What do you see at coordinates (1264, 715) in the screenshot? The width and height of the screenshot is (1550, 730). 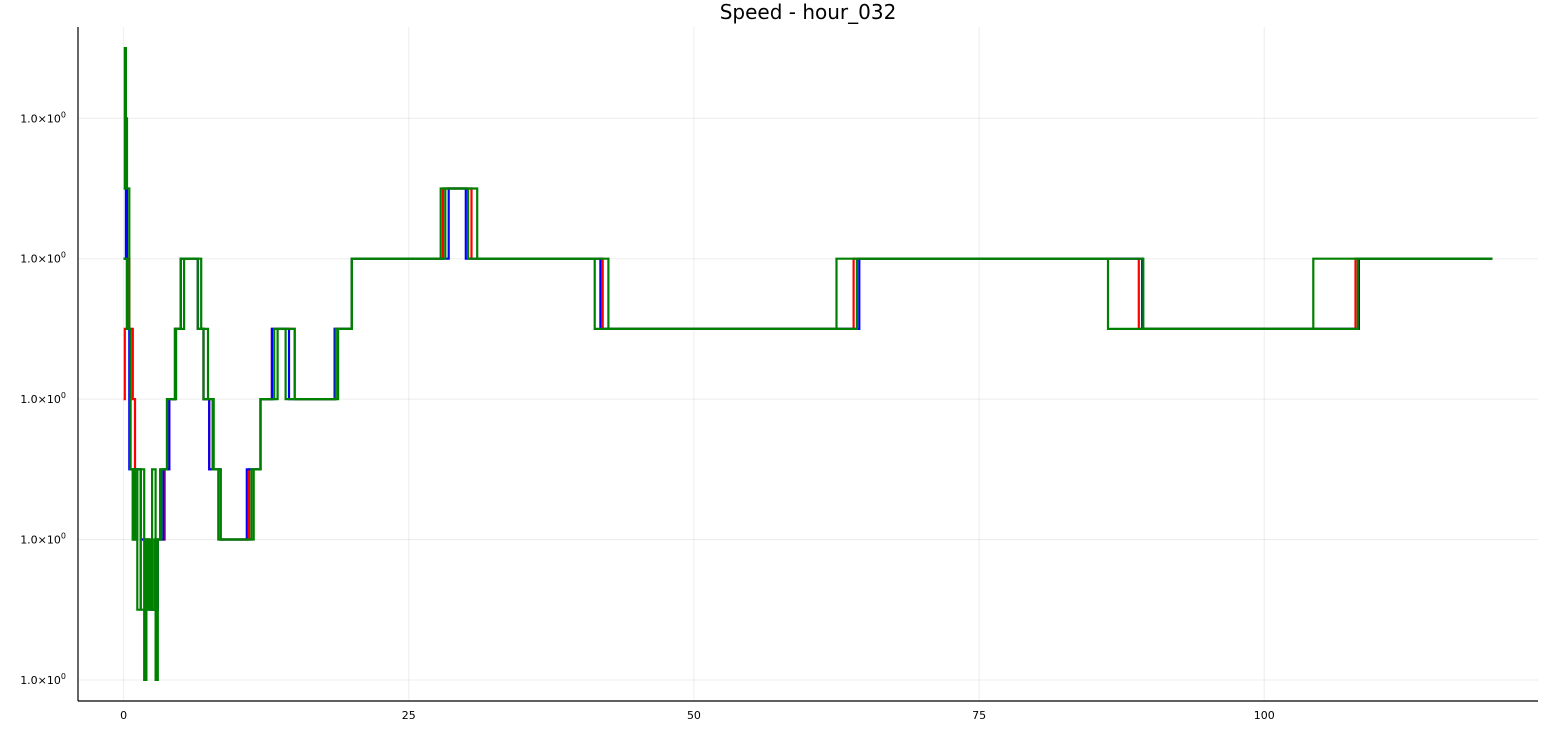 I see `x-tick-label: 100` at bounding box center [1264, 715].